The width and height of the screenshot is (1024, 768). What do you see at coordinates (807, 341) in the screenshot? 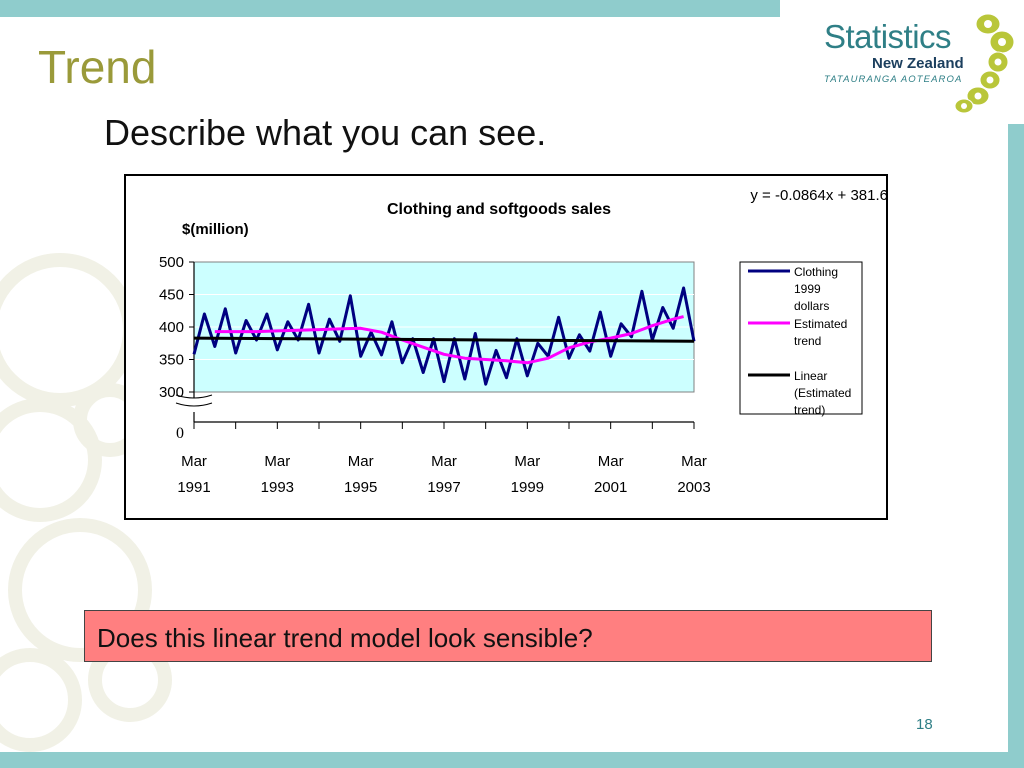
I see `legend-label: trend` at bounding box center [807, 341].